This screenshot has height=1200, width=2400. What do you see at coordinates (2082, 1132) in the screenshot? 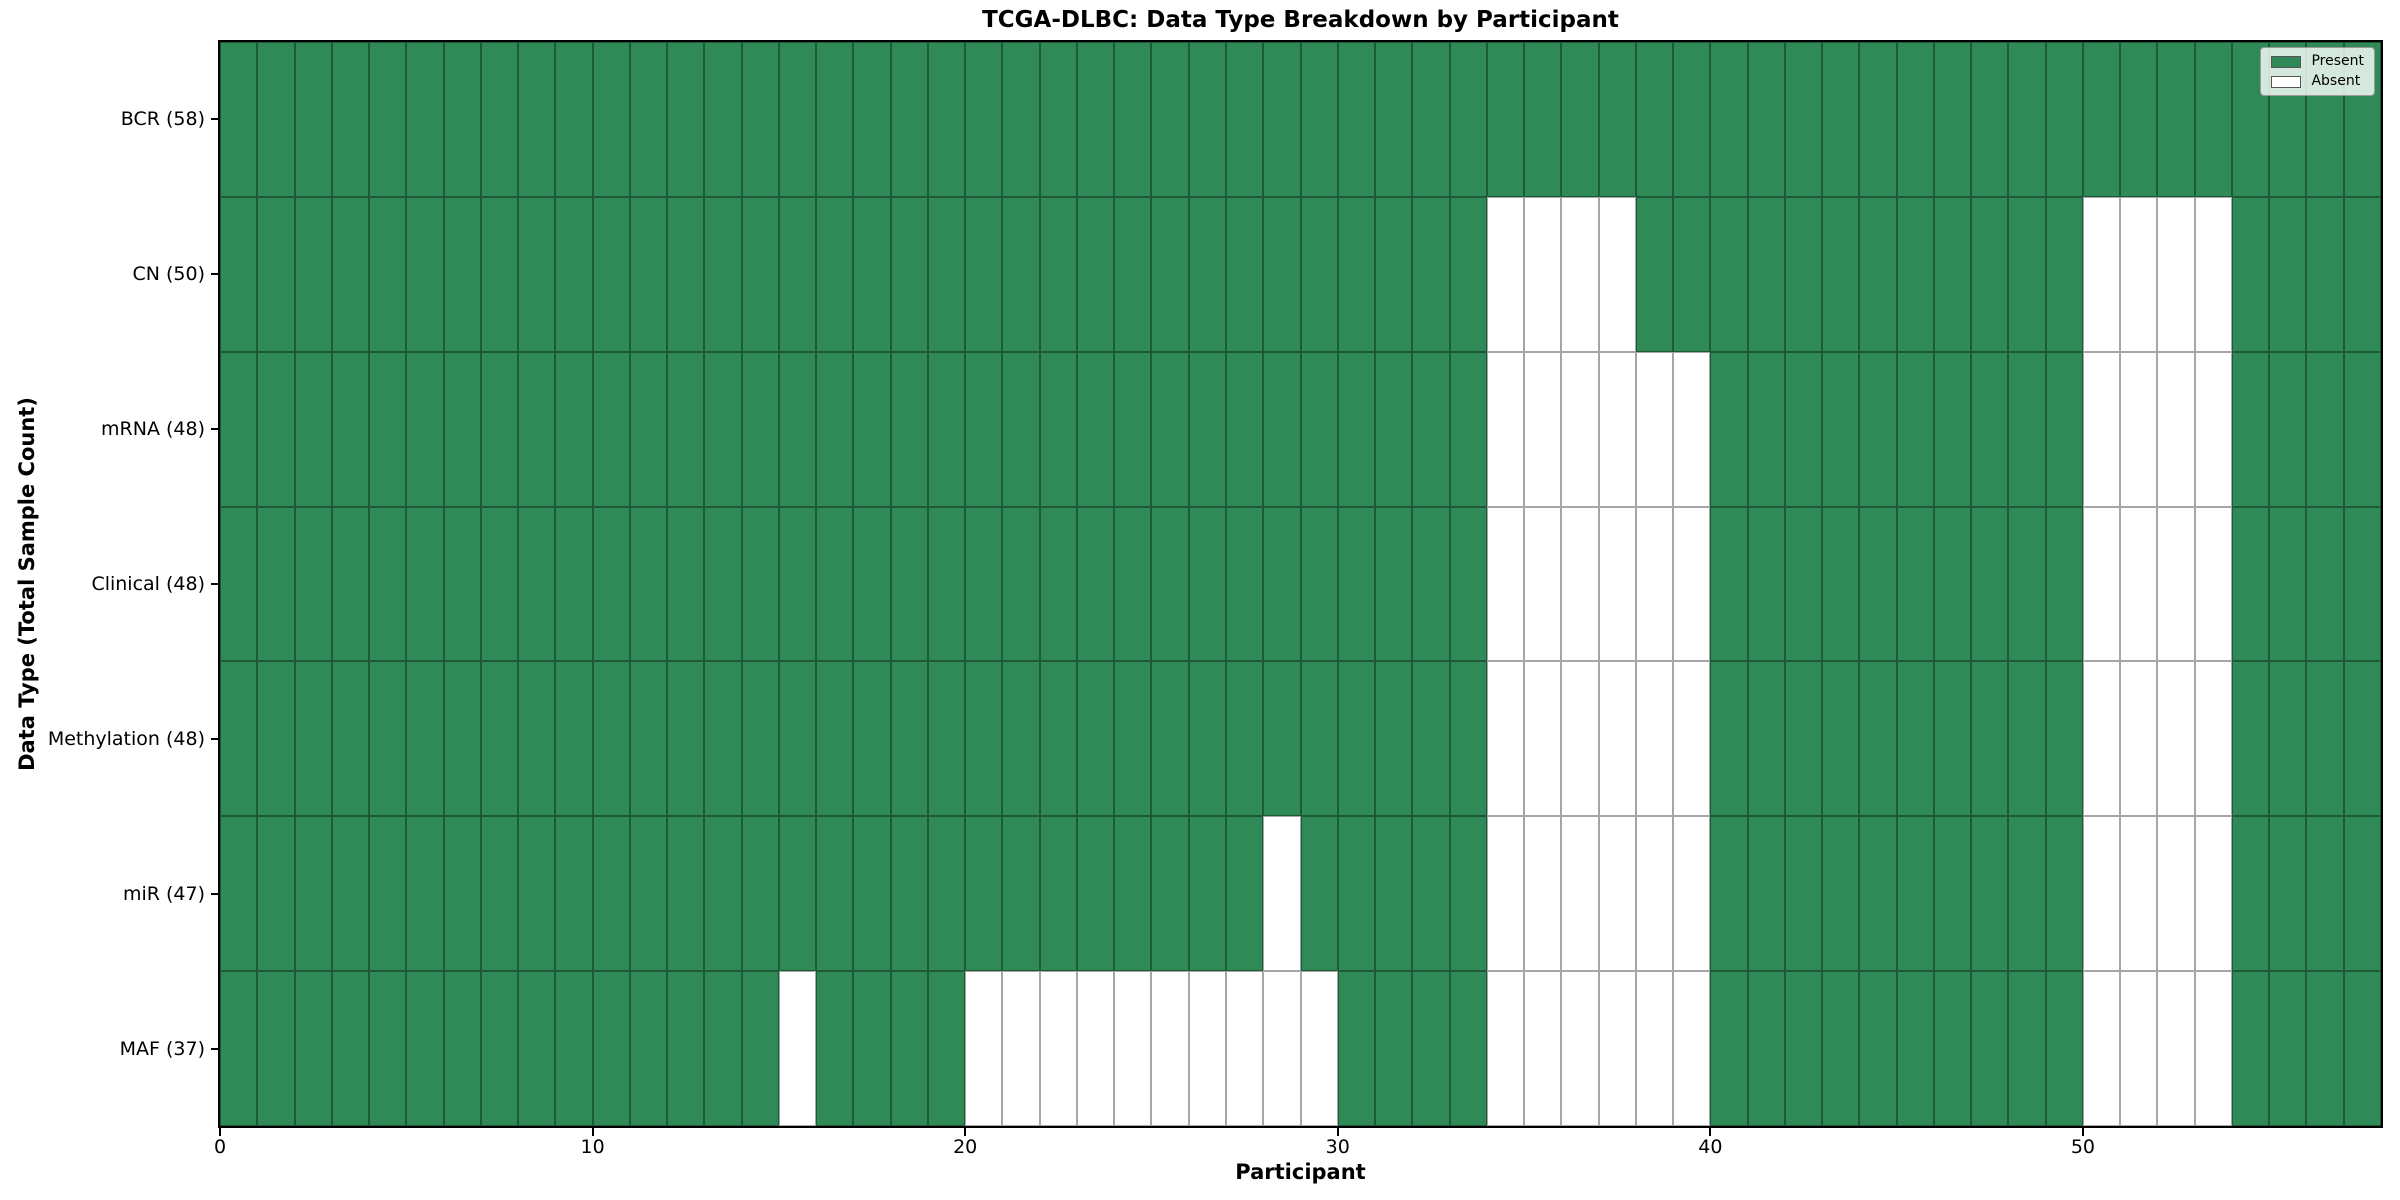
I see `x-tick-mark` at bounding box center [2082, 1132].